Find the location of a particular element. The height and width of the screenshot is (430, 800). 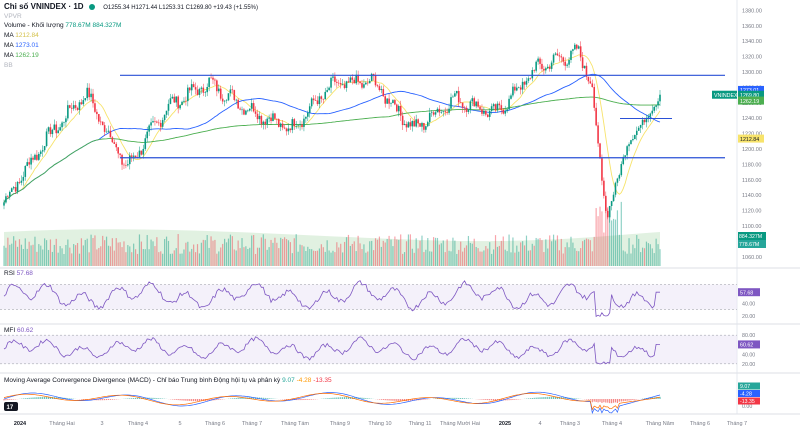

macd-signal-line is located at coordinates (332, 402).